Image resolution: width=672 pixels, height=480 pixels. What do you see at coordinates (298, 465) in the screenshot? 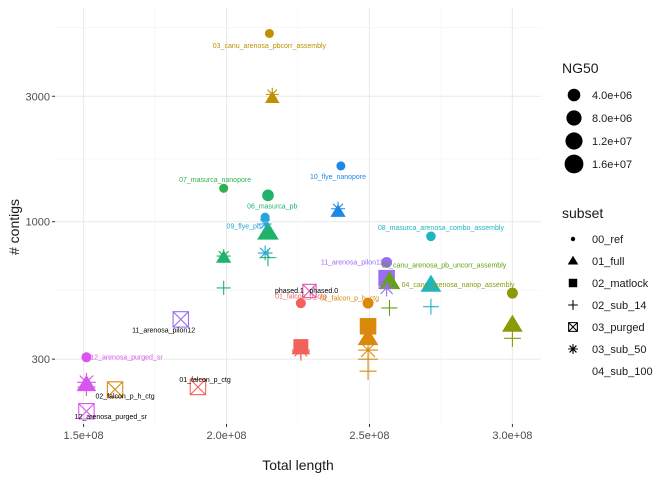
I see `x-axis-title: Total length` at bounding box center [298, 465].